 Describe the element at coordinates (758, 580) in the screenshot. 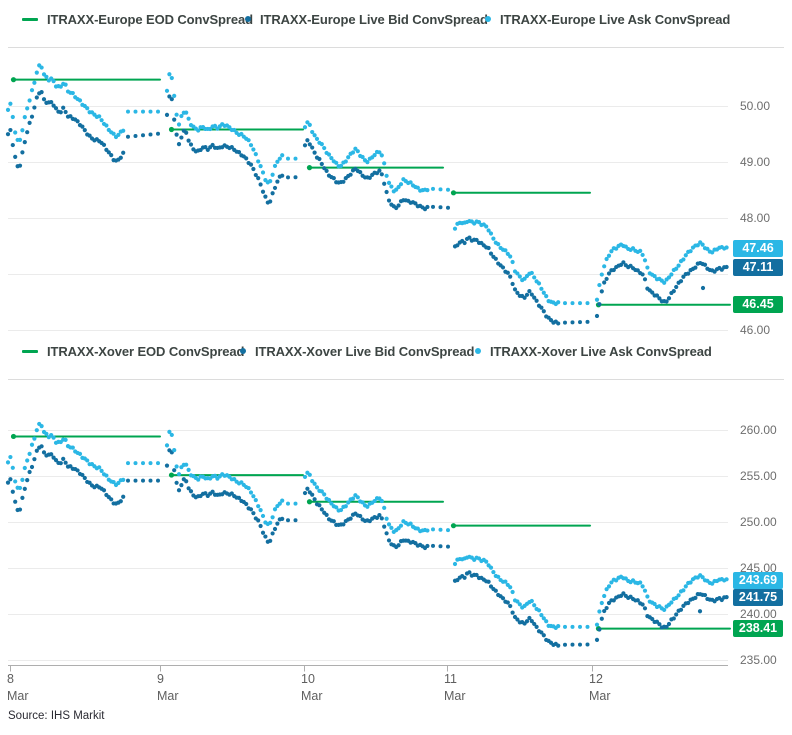

I see `last-ask-badge: 243.69` at that location.